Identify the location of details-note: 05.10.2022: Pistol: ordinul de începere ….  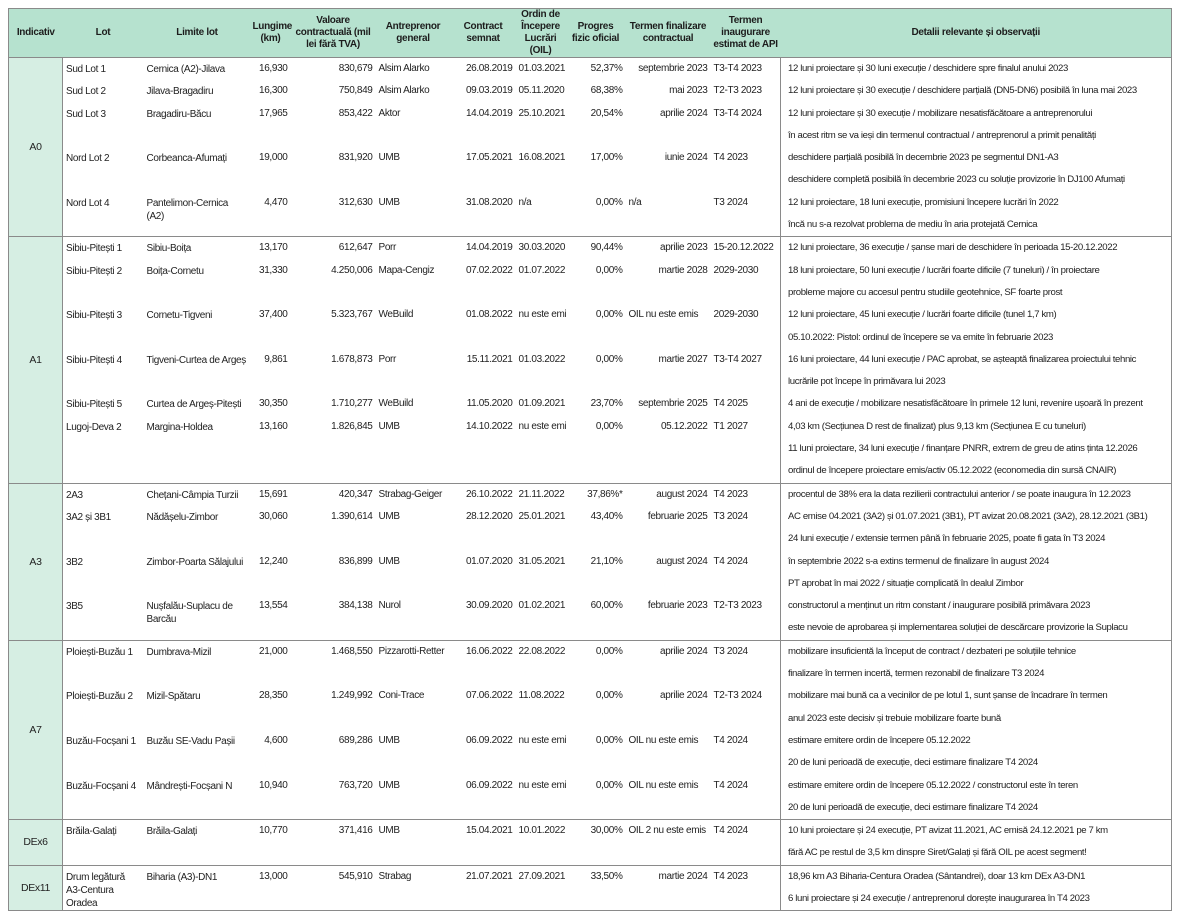
(920, 337).